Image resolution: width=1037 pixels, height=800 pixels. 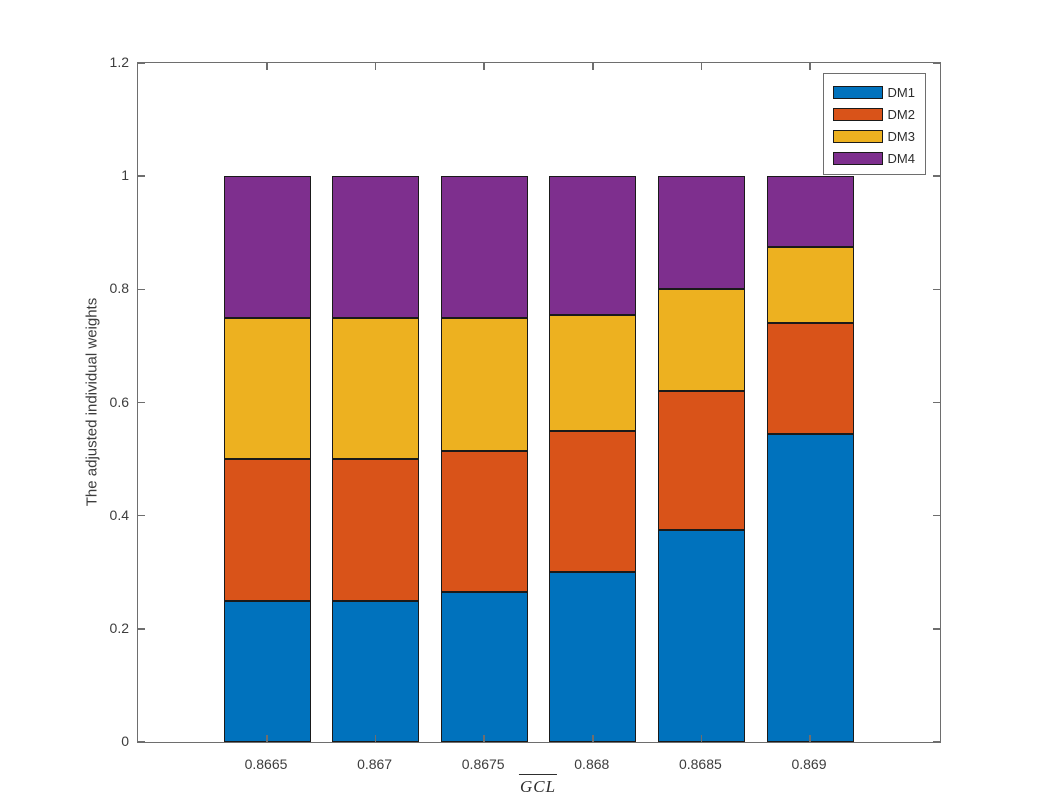 What do you see at coordinates (267, 671) in the screenshot?
I see `bar-segment-DM1-0.8665` at bounding box center [267, 671].